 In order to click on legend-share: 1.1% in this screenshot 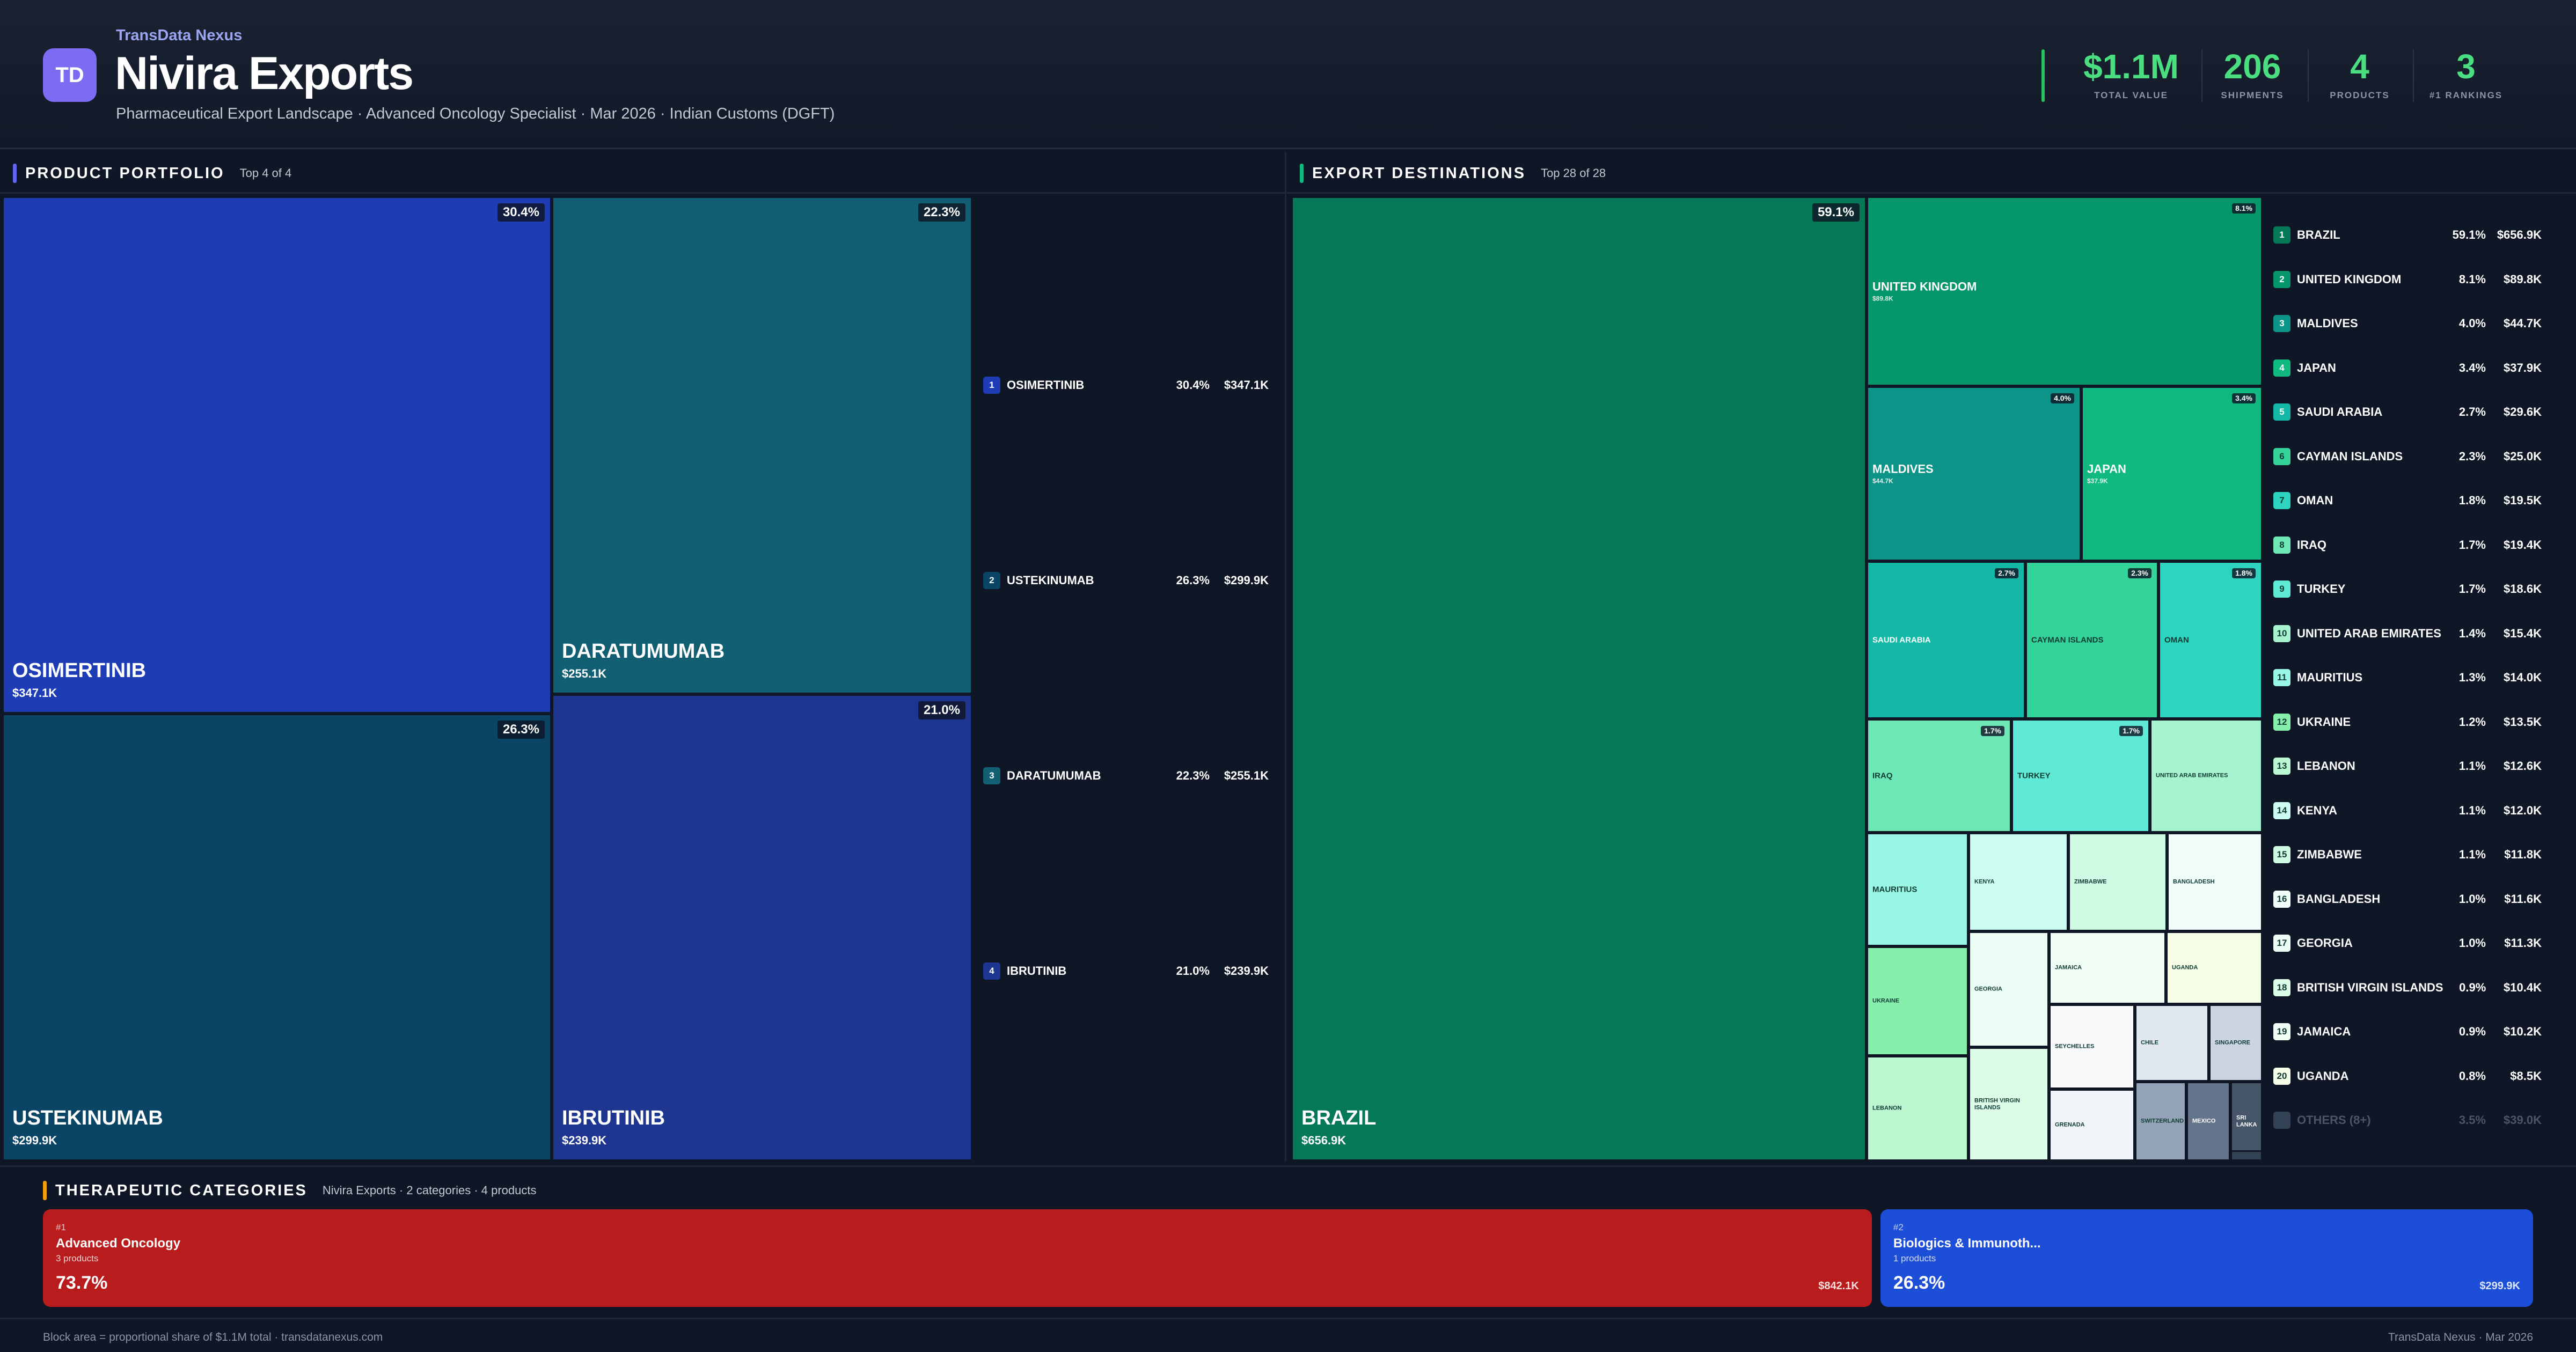, I will do `click(2472, 810)`.